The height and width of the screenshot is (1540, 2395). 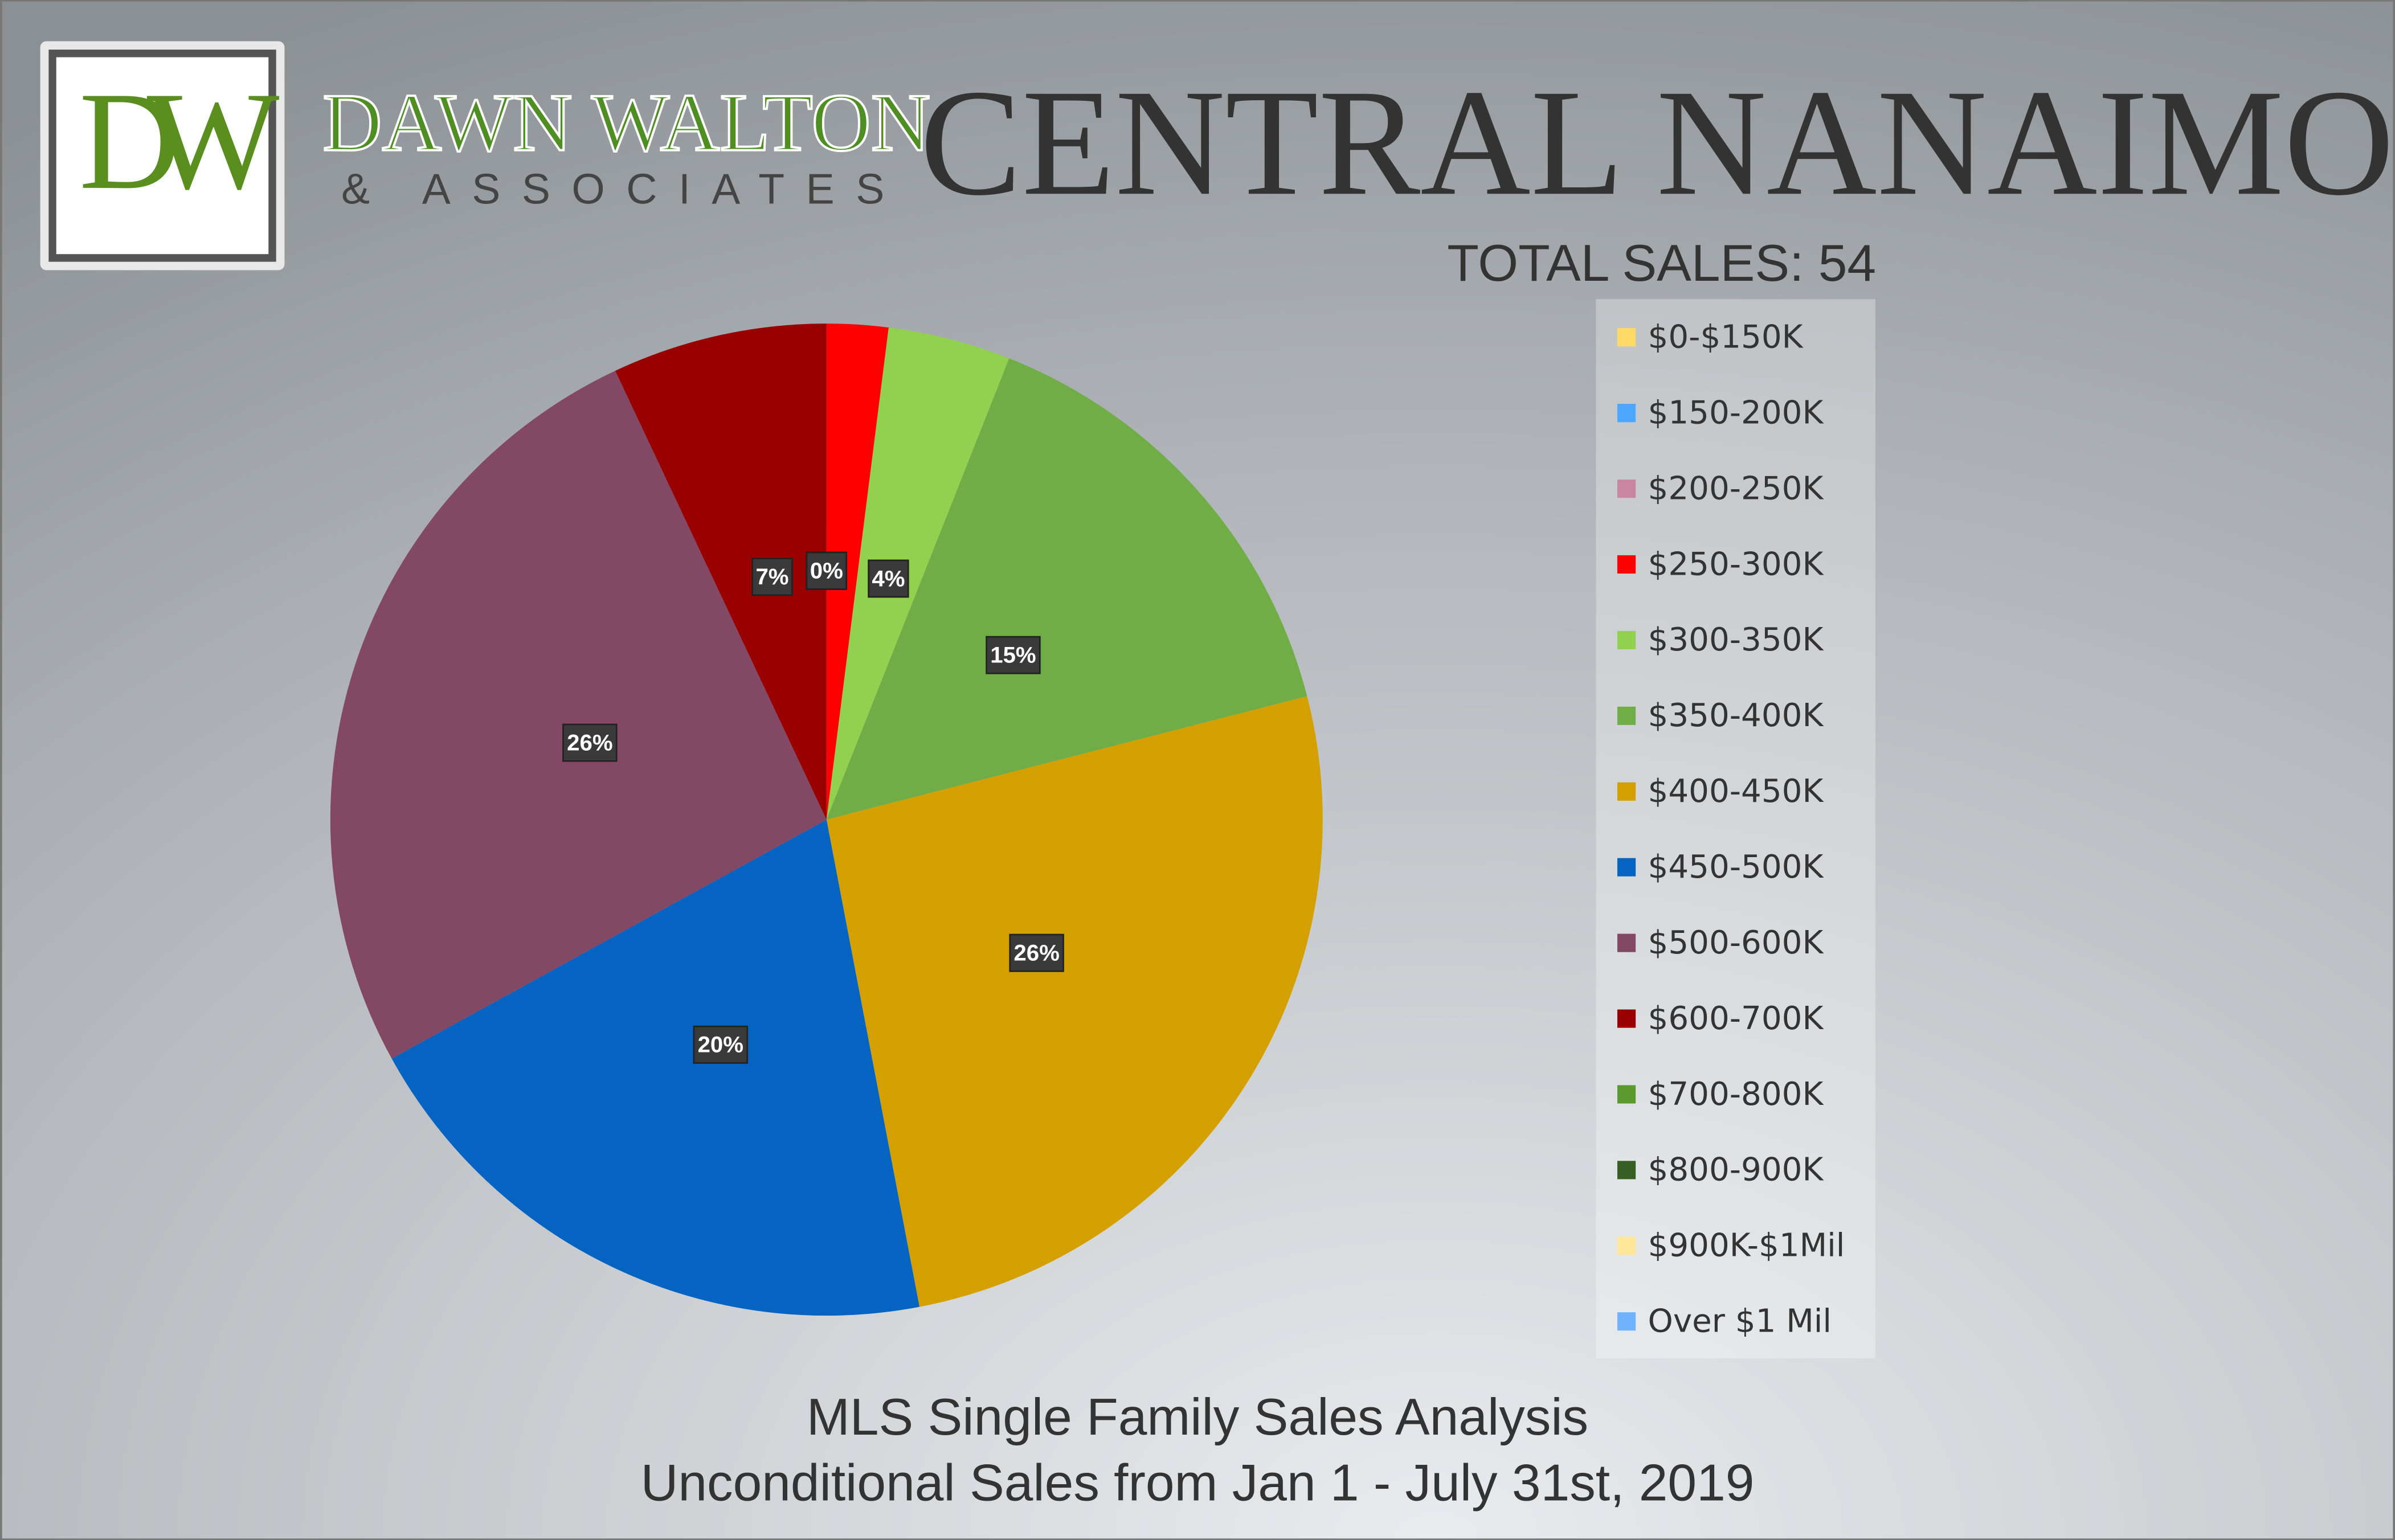 I want to click on logo-box, so click(x=162, y=156).